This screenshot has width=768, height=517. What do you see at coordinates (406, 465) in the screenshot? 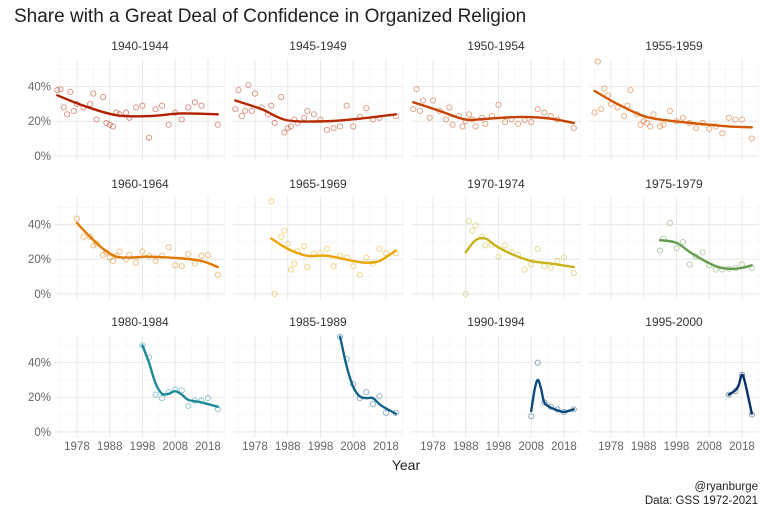
I see `x-axis-label: Year` at bounding box center [406, 465].